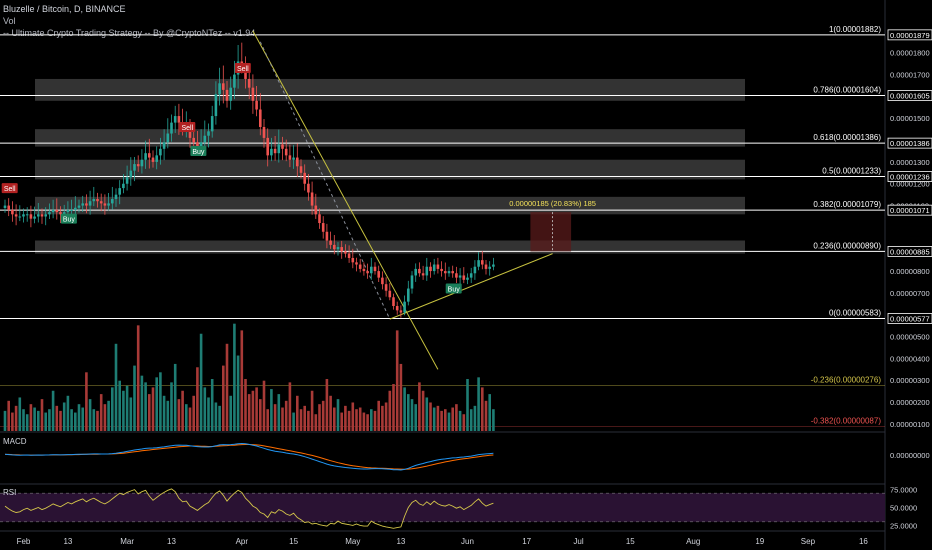  Describe the element at coordinates (910, 162) in the screenshot. I see `price-tick-label: 0.00001300` at that location.